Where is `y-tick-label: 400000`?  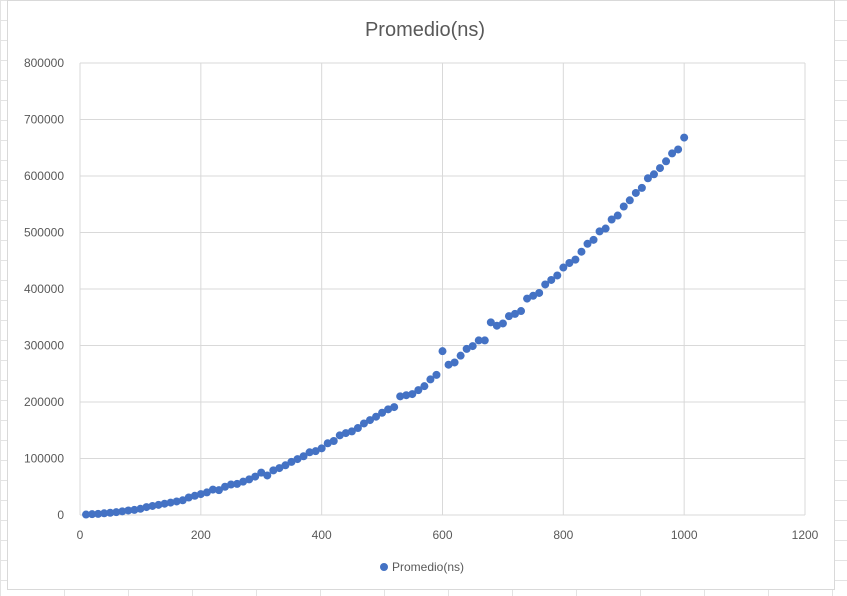
y-tick-label: 400000 is located at coordinates (44, 289).